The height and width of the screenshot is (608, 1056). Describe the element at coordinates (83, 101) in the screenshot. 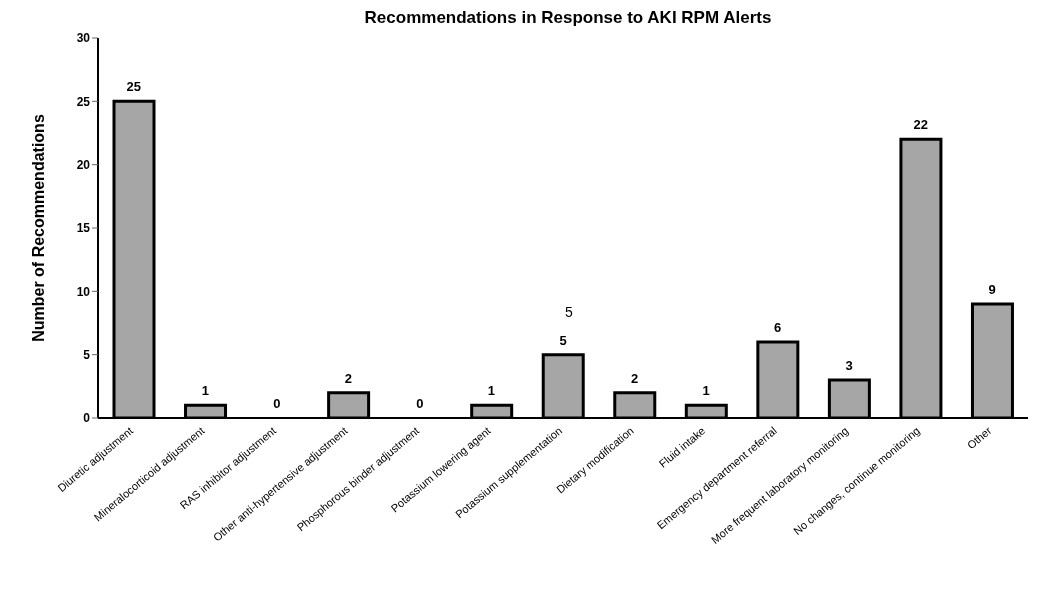

I see `y-tick-label: 25` at that location.